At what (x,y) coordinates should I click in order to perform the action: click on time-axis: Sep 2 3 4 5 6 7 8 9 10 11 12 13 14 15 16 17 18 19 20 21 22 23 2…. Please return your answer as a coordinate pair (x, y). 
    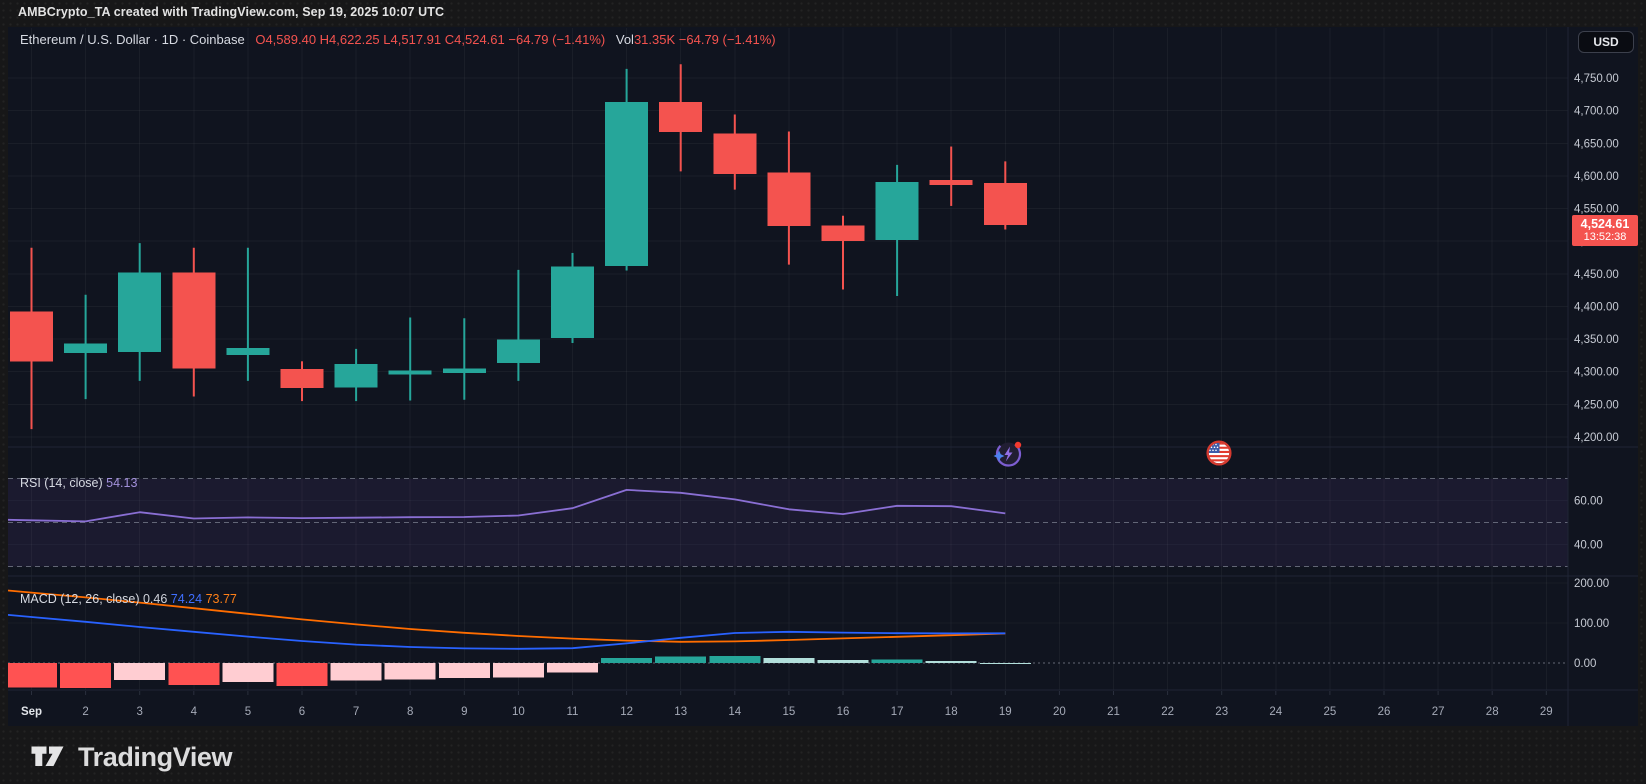
    Looking at the image, I should click on (787, 704).